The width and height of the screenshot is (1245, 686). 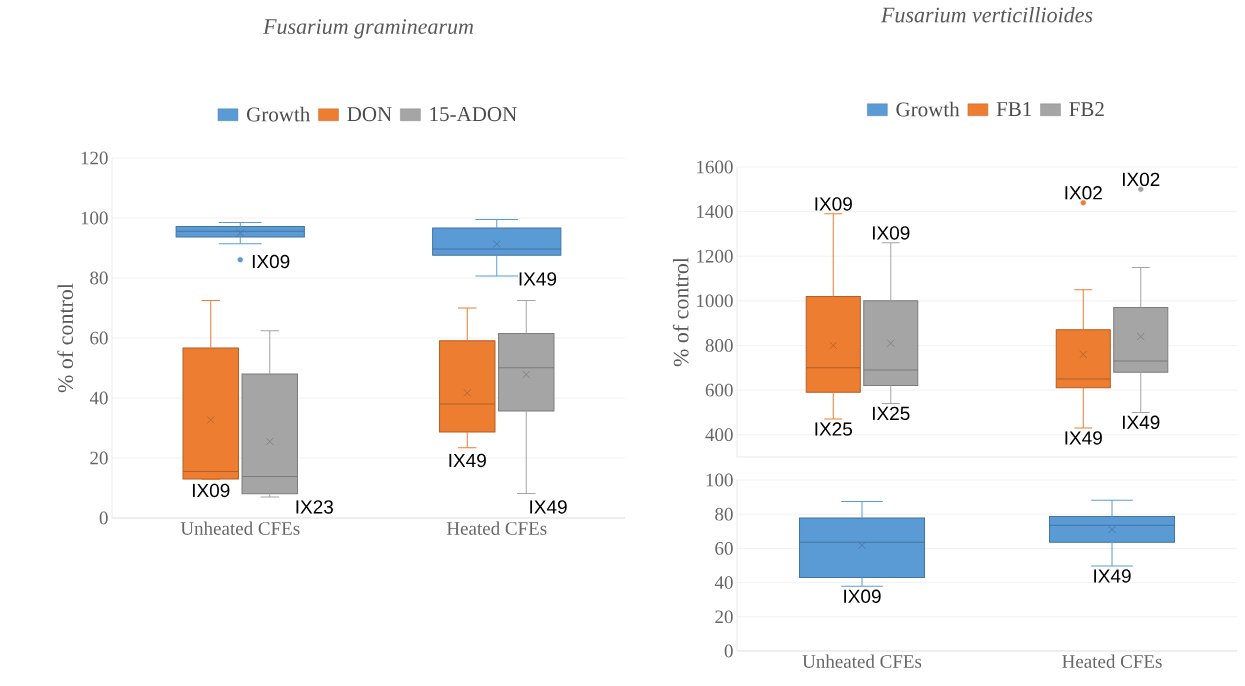 I want to click on chart-title: Fusarium graminearum, so click(x=367, y=29).